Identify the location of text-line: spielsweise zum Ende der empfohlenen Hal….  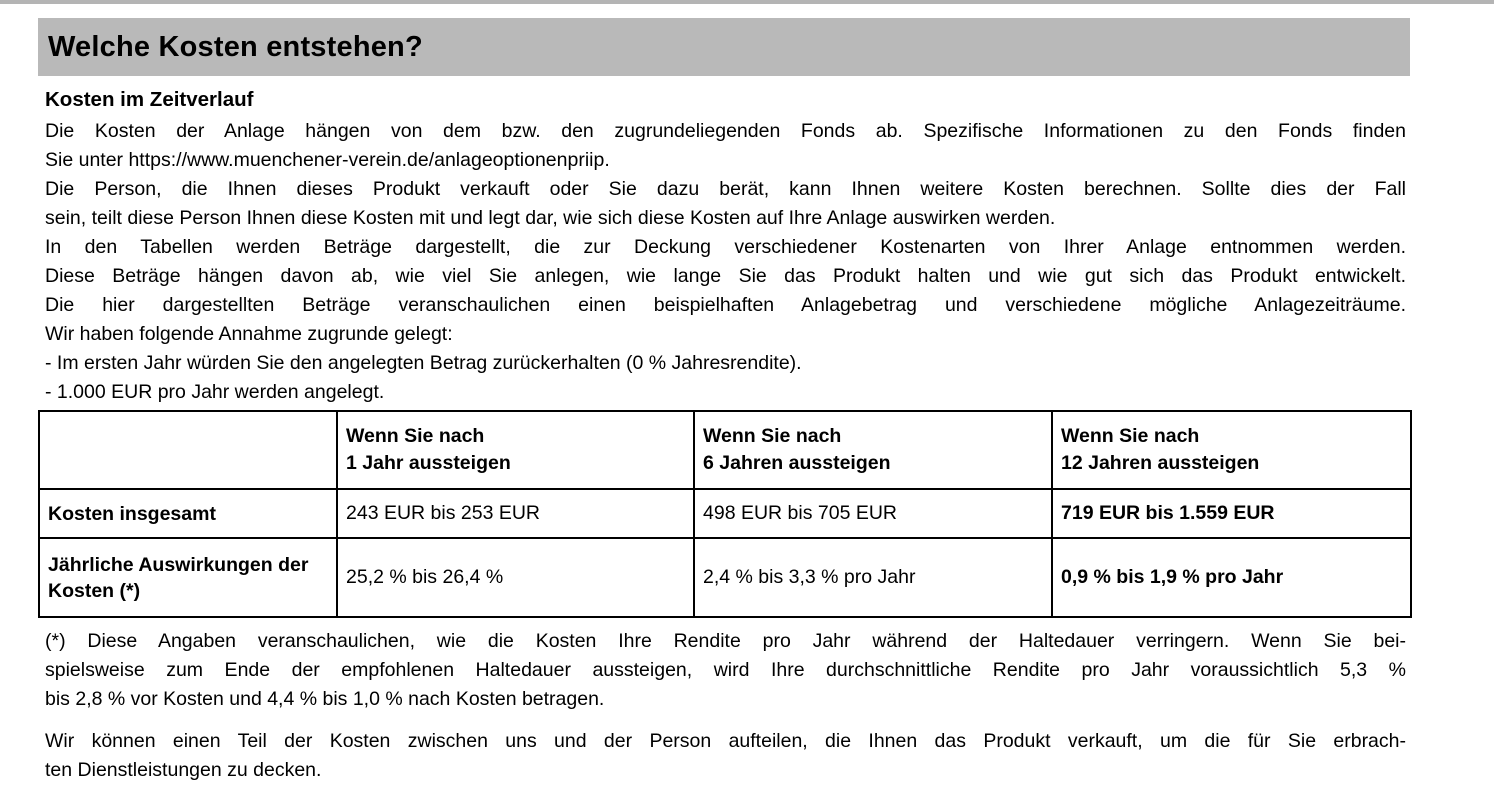
(725, 670).